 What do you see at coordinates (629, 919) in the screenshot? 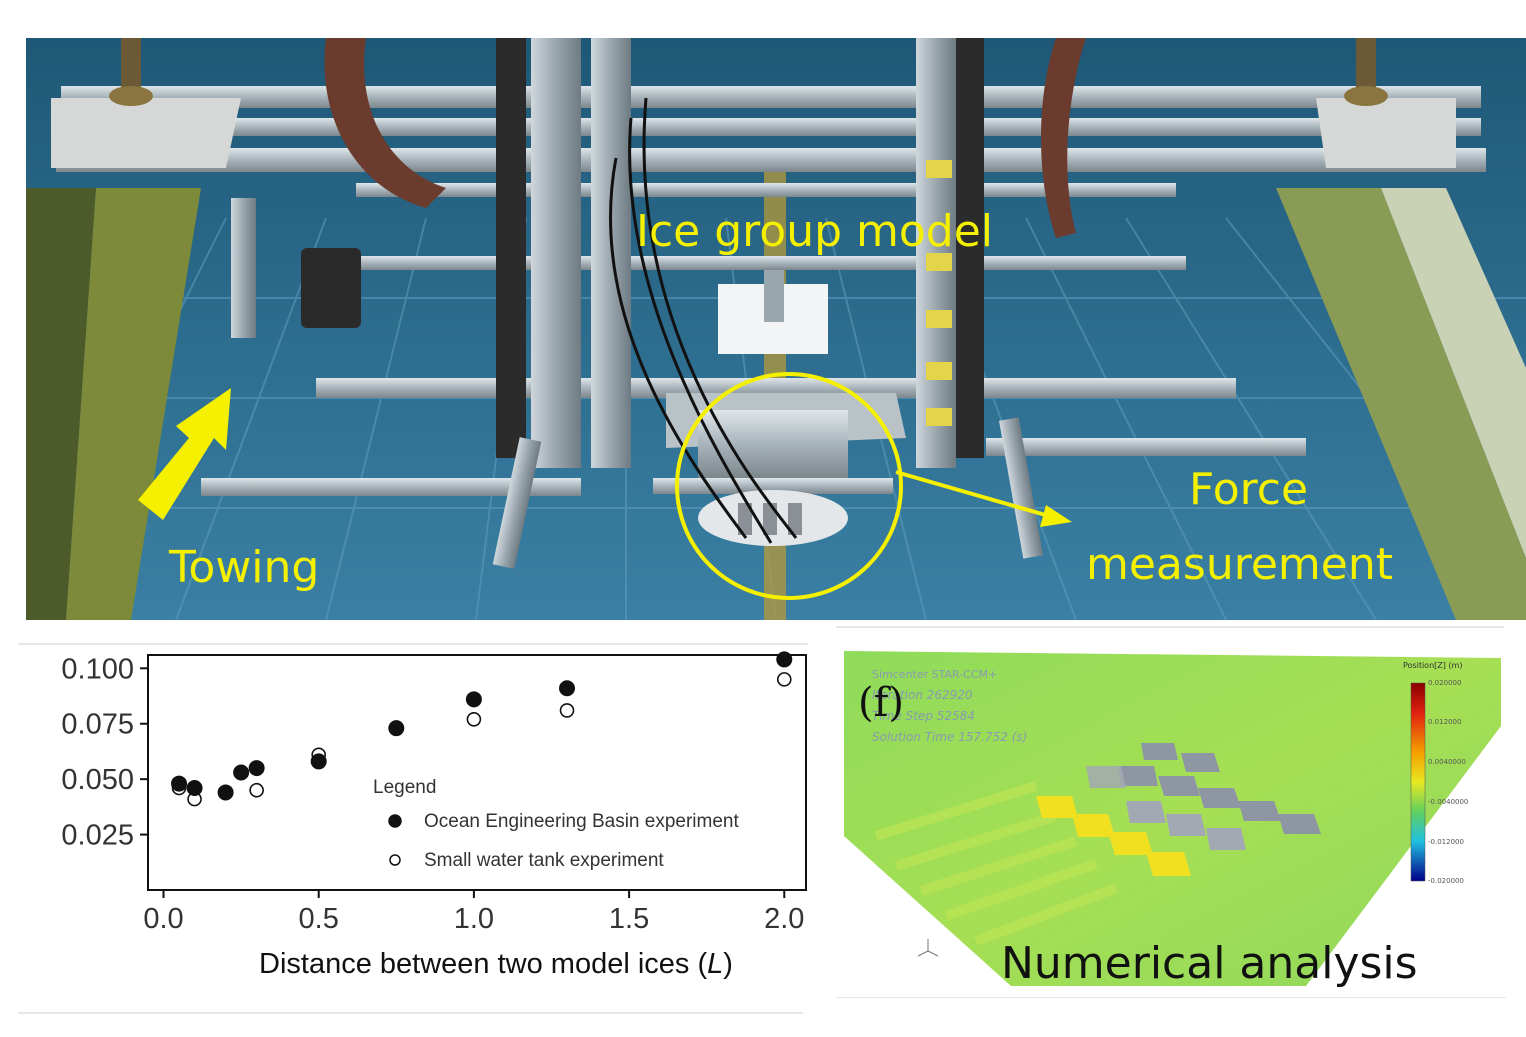
I see `x-tick-label: 1.5` at bounding box center [629, 919].